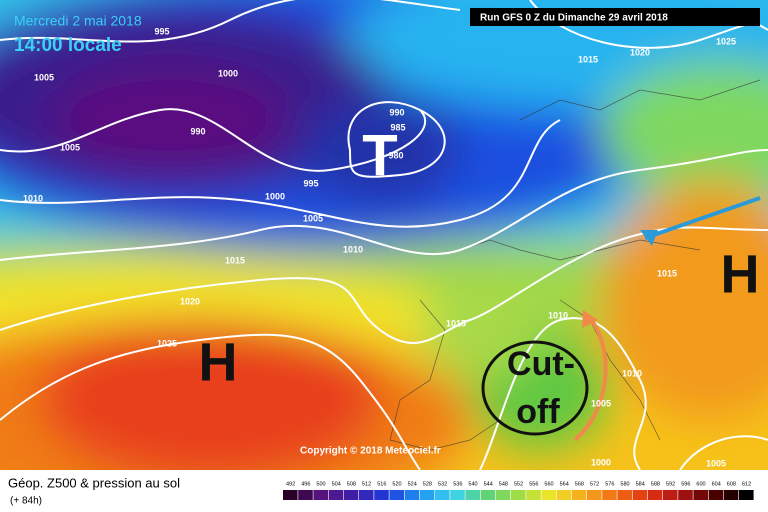  What do you see at coordinates (78, 21) in the screenshot?
I see `date: Mercredi 2 mai 2018` at bounding box center [78, 21].